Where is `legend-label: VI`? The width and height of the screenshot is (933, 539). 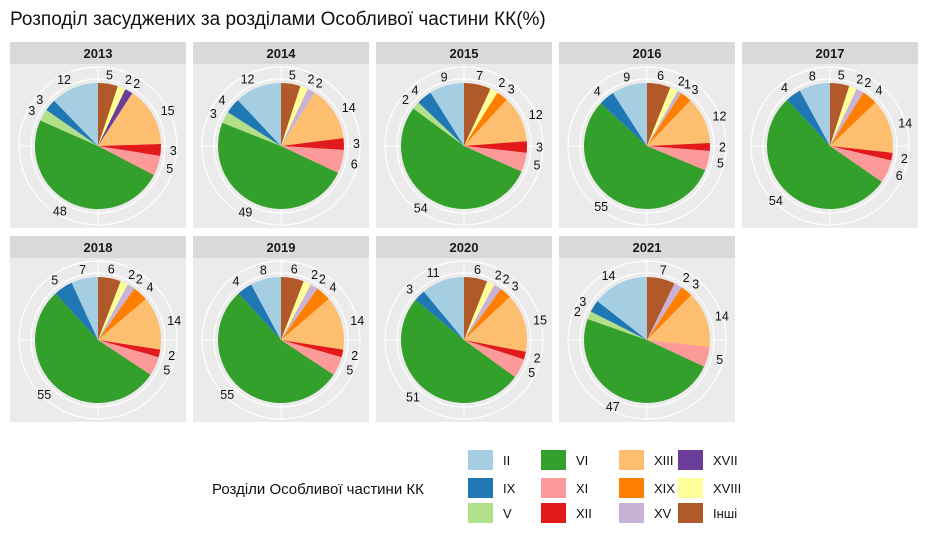 legend-label: VI is located at coordinates (582, 460).